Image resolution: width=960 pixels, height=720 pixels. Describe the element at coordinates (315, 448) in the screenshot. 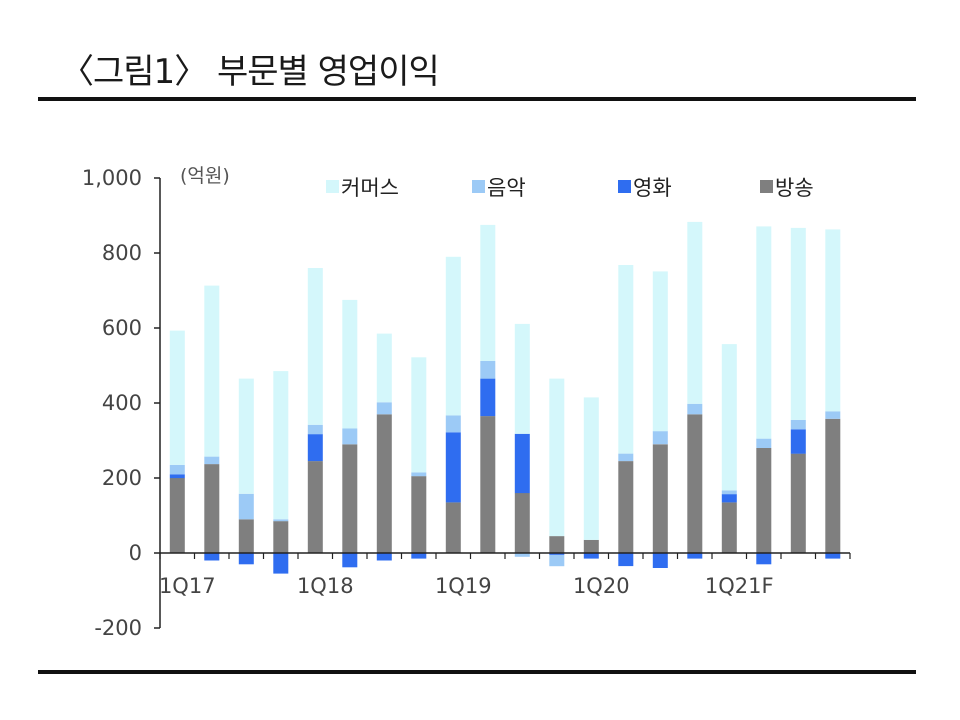

I see `bar-1Q18-영화` at that location.